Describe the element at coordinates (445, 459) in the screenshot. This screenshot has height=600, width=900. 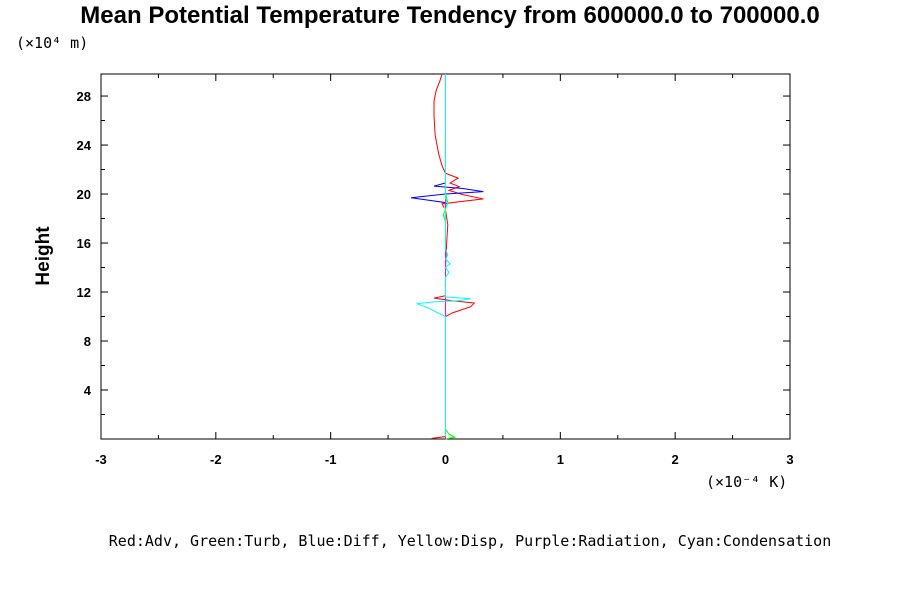
I see `x-tick-label: 0` at that location.